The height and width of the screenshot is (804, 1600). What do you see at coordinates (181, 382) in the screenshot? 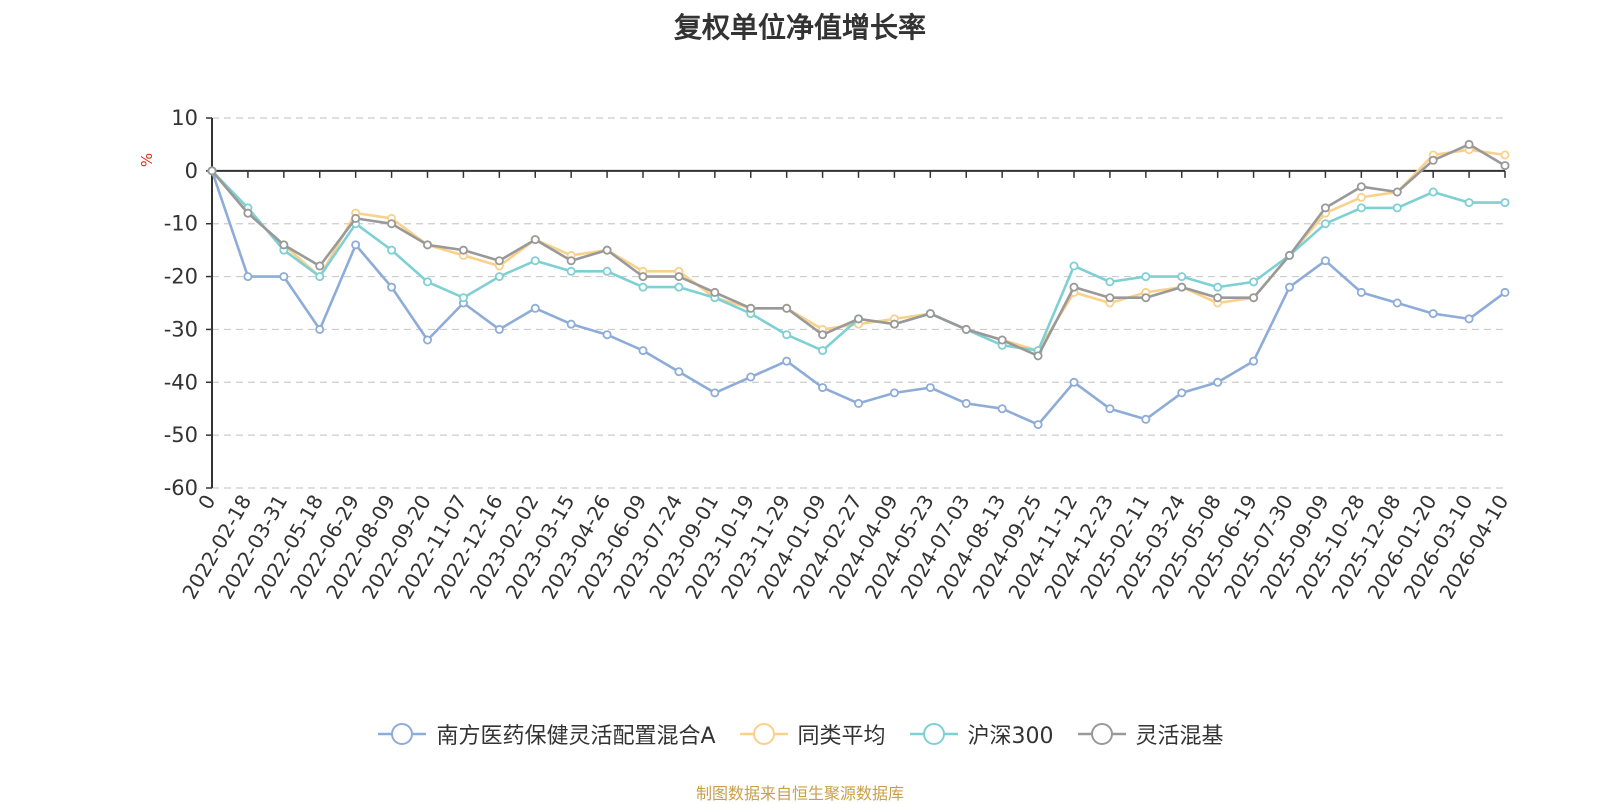
I see `y-tick-label: -40` at bounding box center [181, 382].